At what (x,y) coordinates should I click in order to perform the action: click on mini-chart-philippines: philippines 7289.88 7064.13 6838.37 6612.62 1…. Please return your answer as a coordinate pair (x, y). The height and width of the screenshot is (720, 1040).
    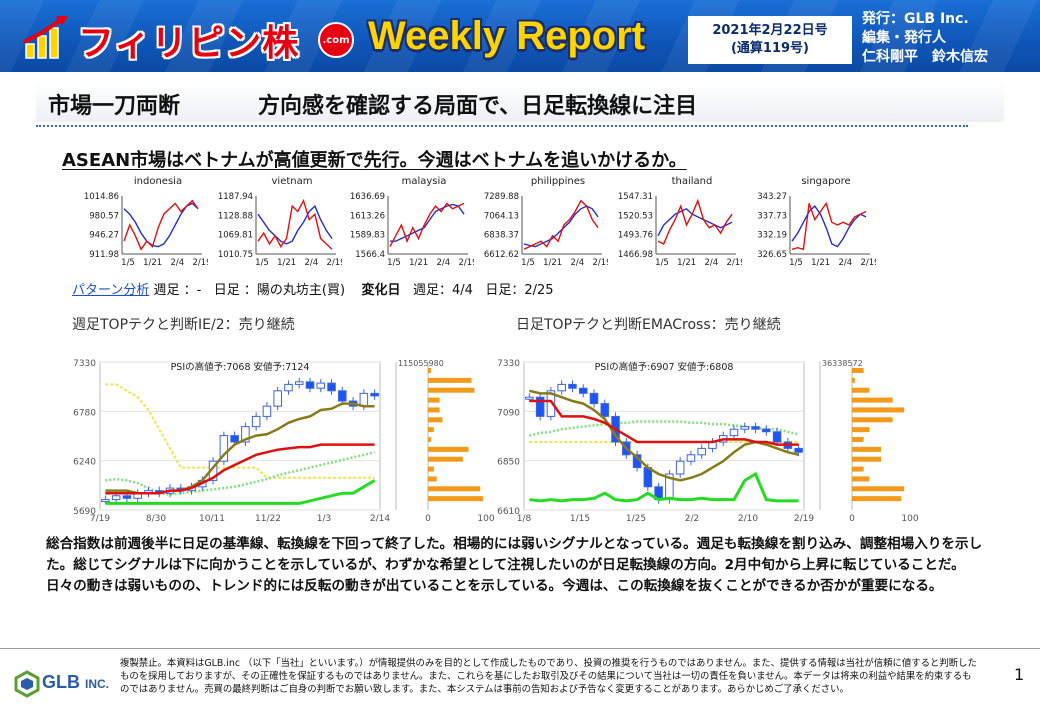
    Looking at the image, I should click on (543, 224).